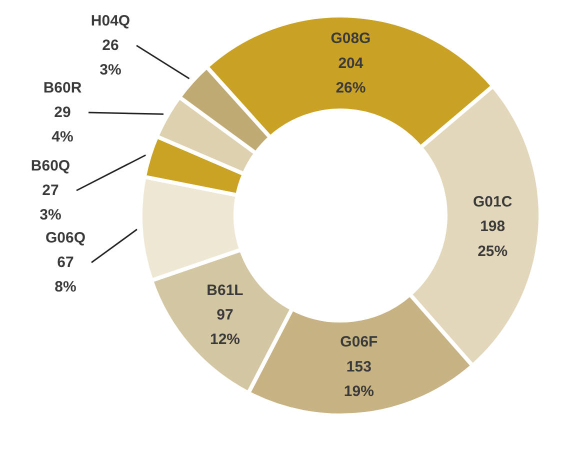  Describe the element at coordinates (492, 201) in the screenshot. I see `slice-label: G01C` at that location.